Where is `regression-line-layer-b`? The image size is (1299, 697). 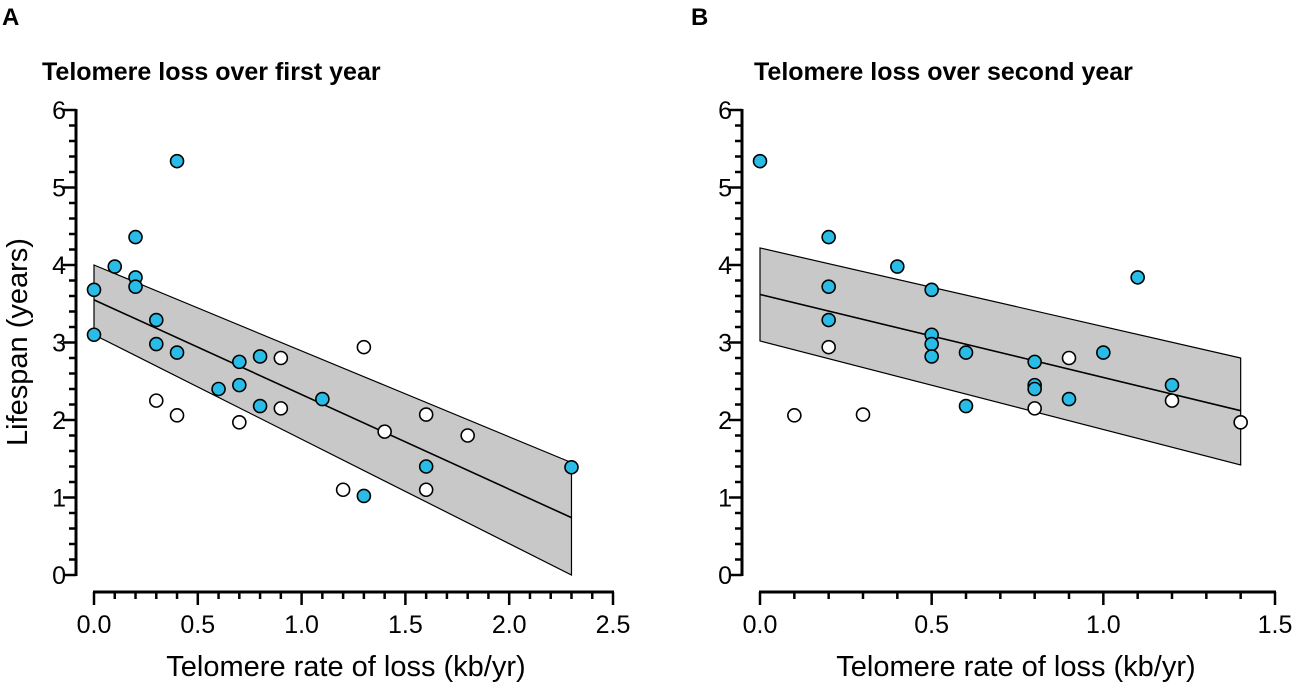
regression-line-layer-b is located at coordinates (1000, 352).